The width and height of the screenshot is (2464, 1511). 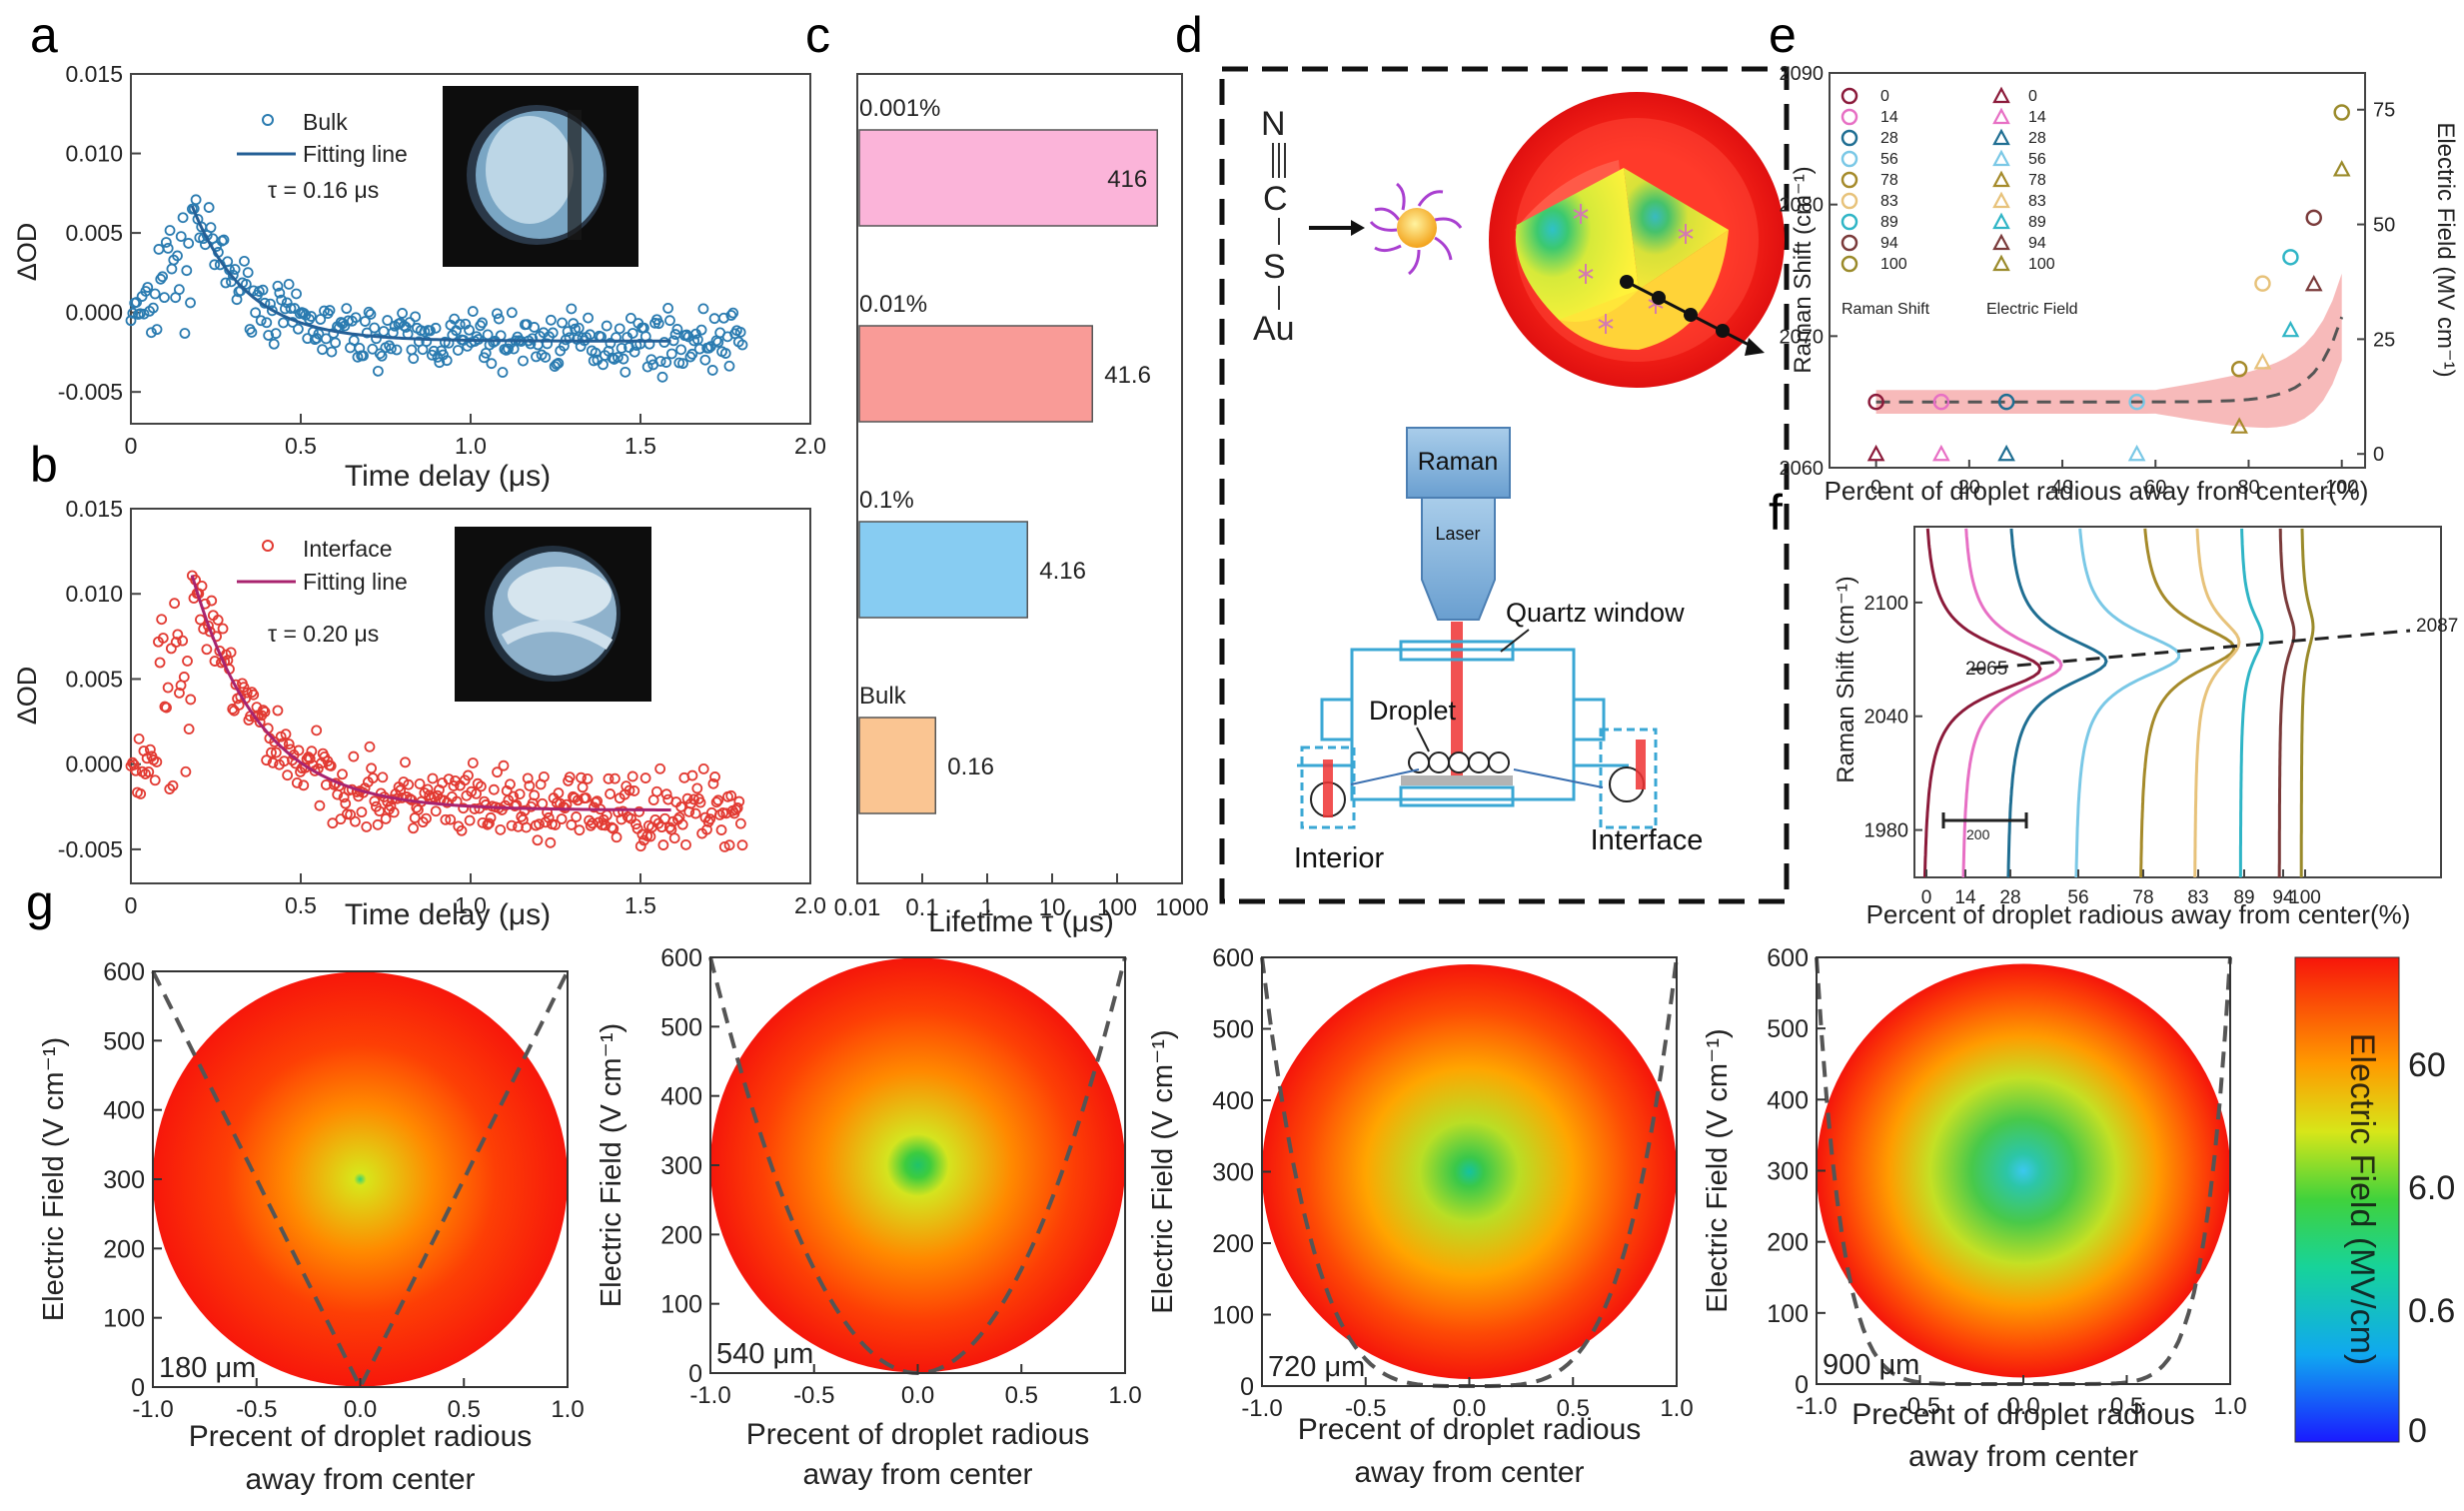 What do you see at coordinates (124, 1041) in the screenshot?
I see `panel-g-ytick-label: 500` at bounding box center [124, 1041].